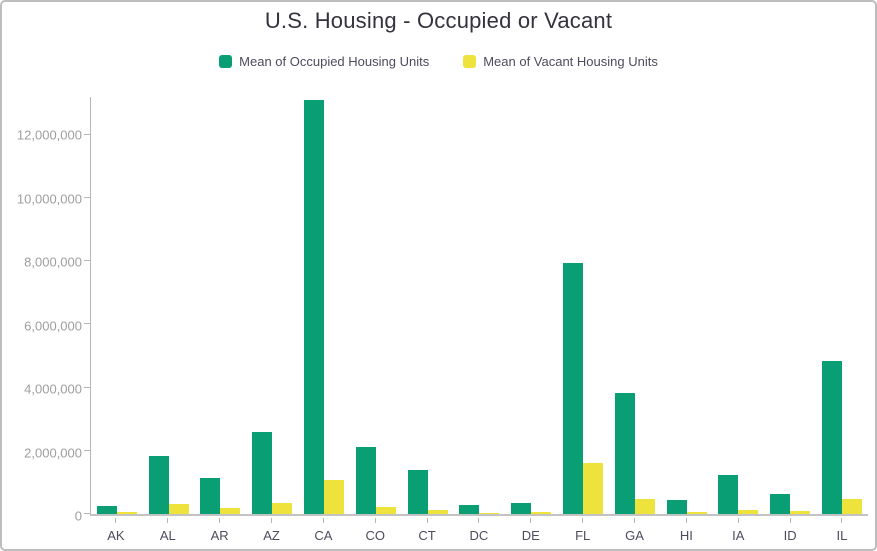  I want to click on bar-vacant-ia, so click(748, 512).